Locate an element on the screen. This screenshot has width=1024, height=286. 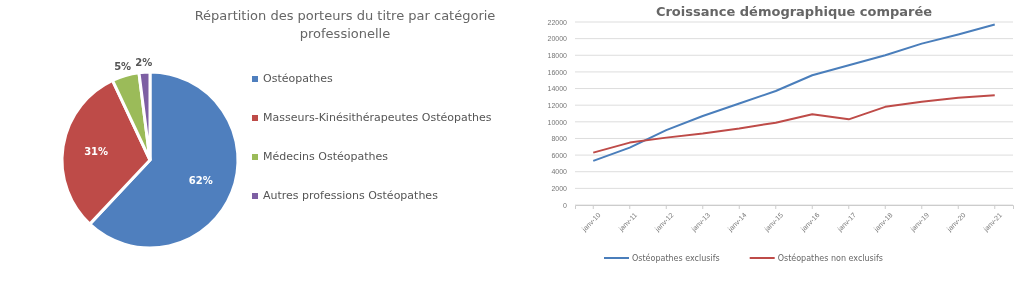
data-label: 62% is located at coordinates (200, 181).